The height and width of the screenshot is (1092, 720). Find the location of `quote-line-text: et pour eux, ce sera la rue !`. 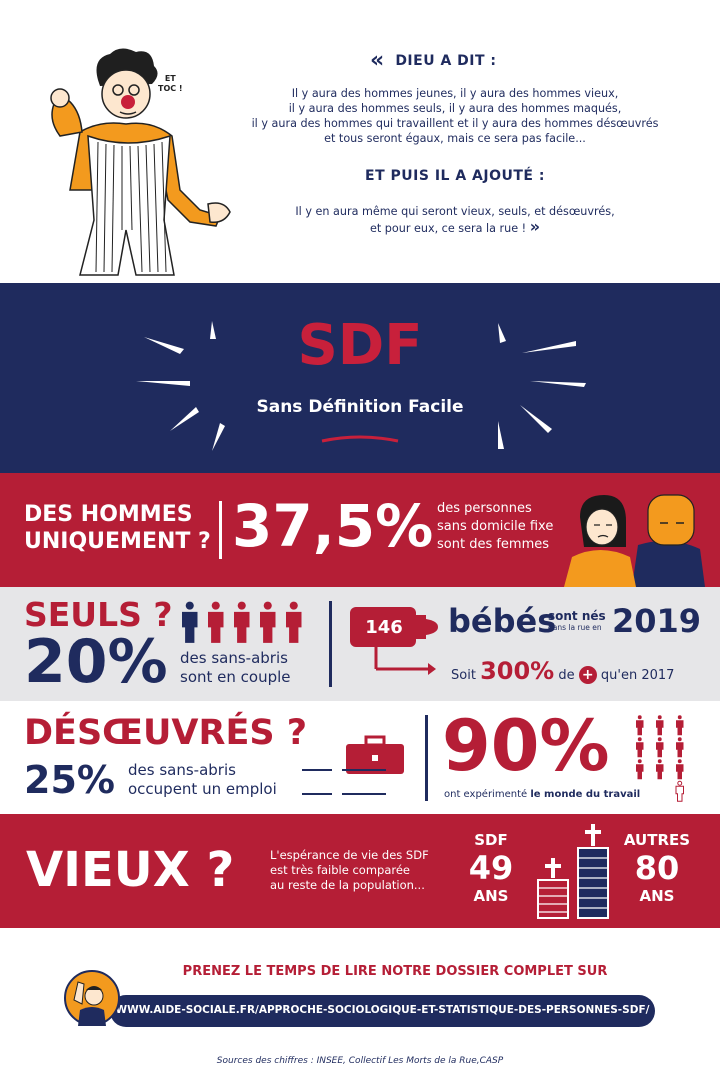

quote-line-text: et pour eux, ce sera la rue ! is located at coordinates (448, 228).